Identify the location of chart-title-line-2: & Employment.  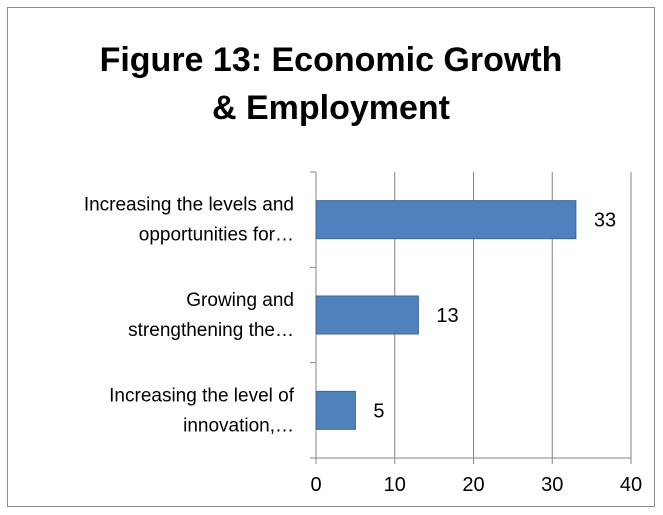
(331, 108).